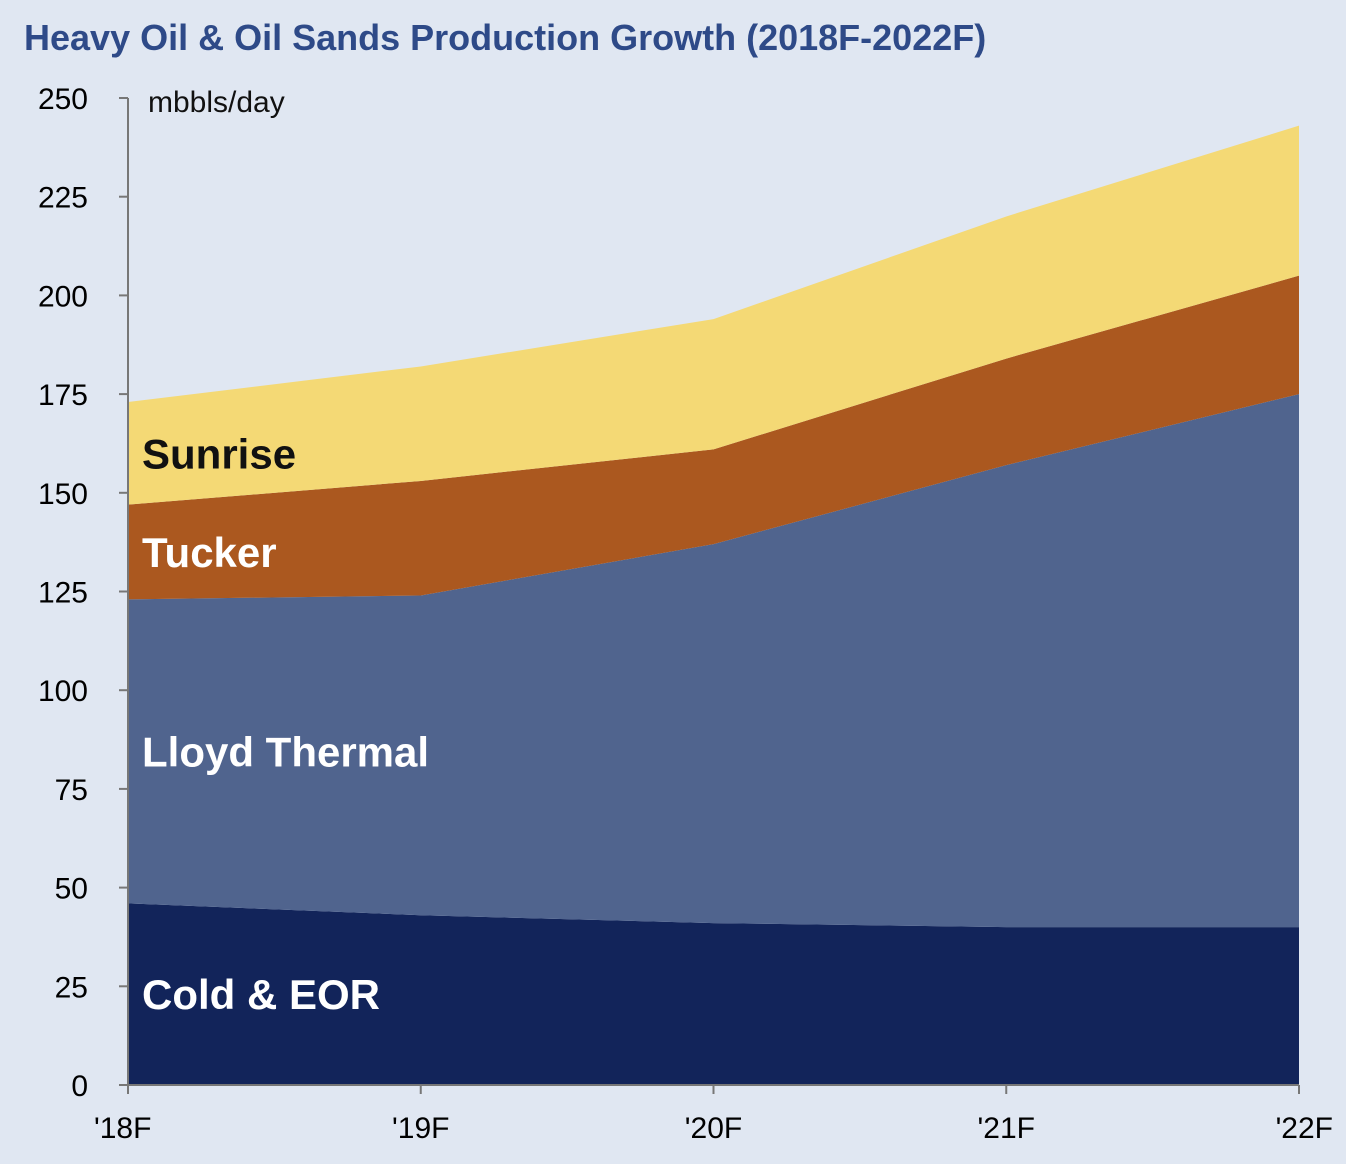  What do you see at coordinates (1304, 1128) in the screenshot?
I see `x-tick-label: '22F` at bounding box center [1304, 1128].